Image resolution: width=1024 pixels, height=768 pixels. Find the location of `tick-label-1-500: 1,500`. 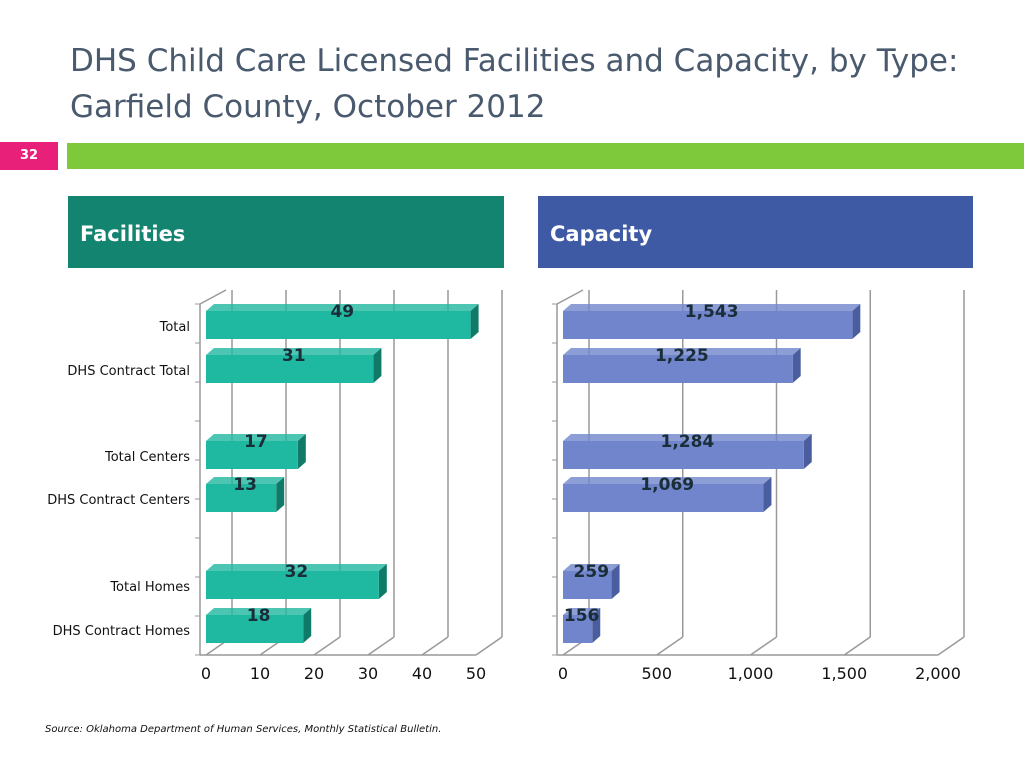

tick-label-1-500: 1,500 is located at coordinates (844, 673).